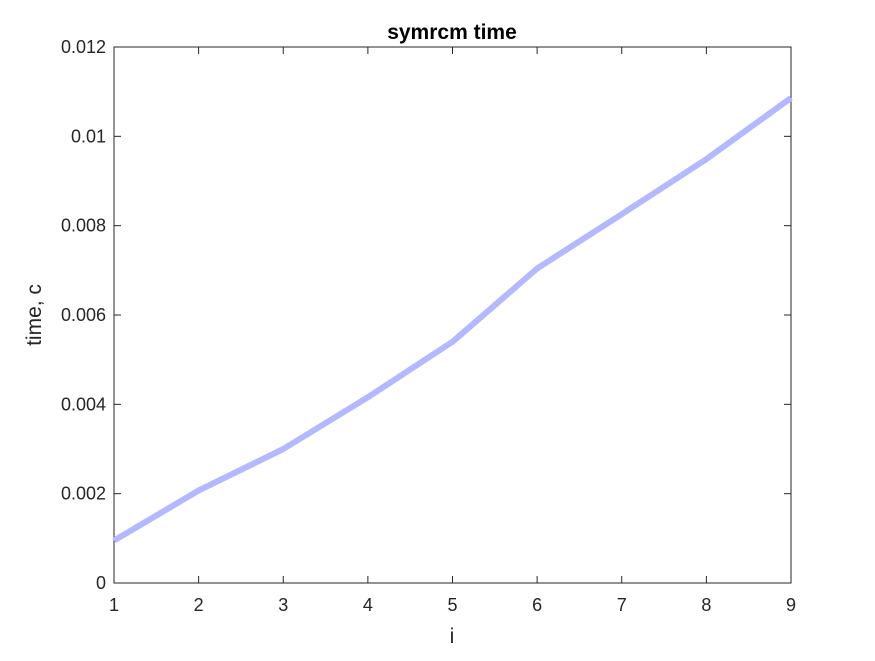 The image size is (875, 661). I want to click on x-tick-label: 7, so click(622, 605).